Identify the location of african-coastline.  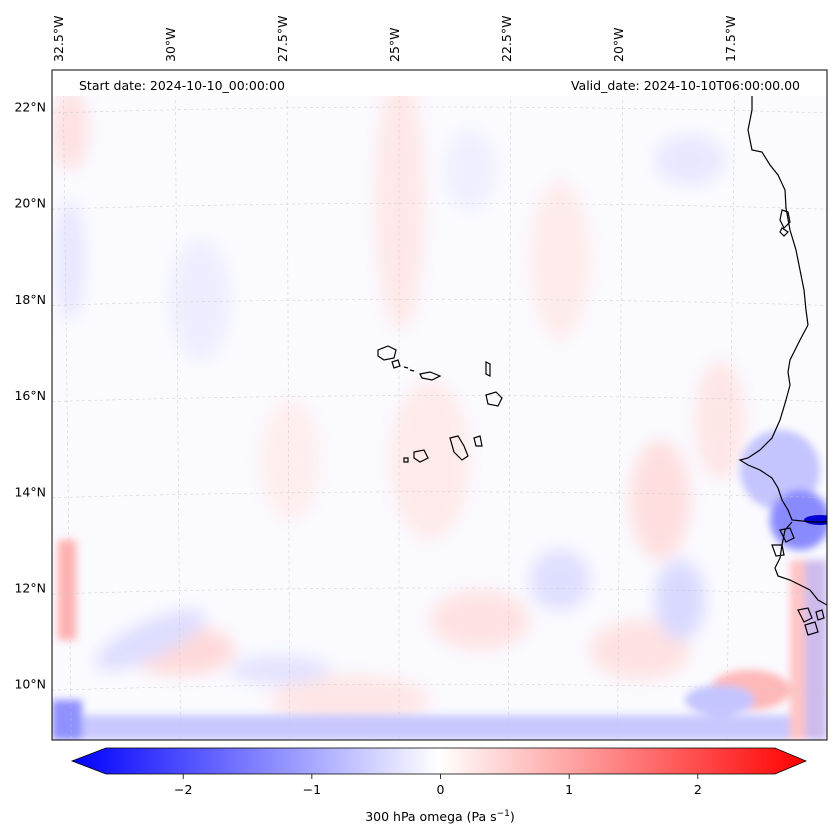
(782, 465).